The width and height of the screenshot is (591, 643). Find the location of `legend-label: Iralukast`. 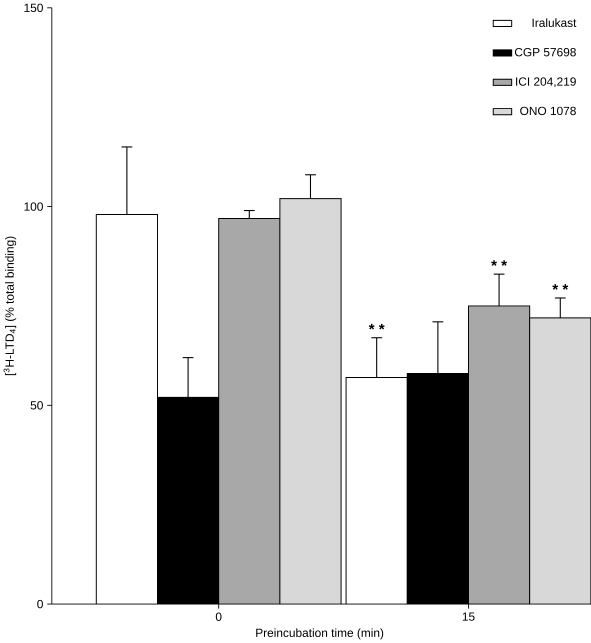

legend-label: Iralukast is located at coordinates (554, 23).